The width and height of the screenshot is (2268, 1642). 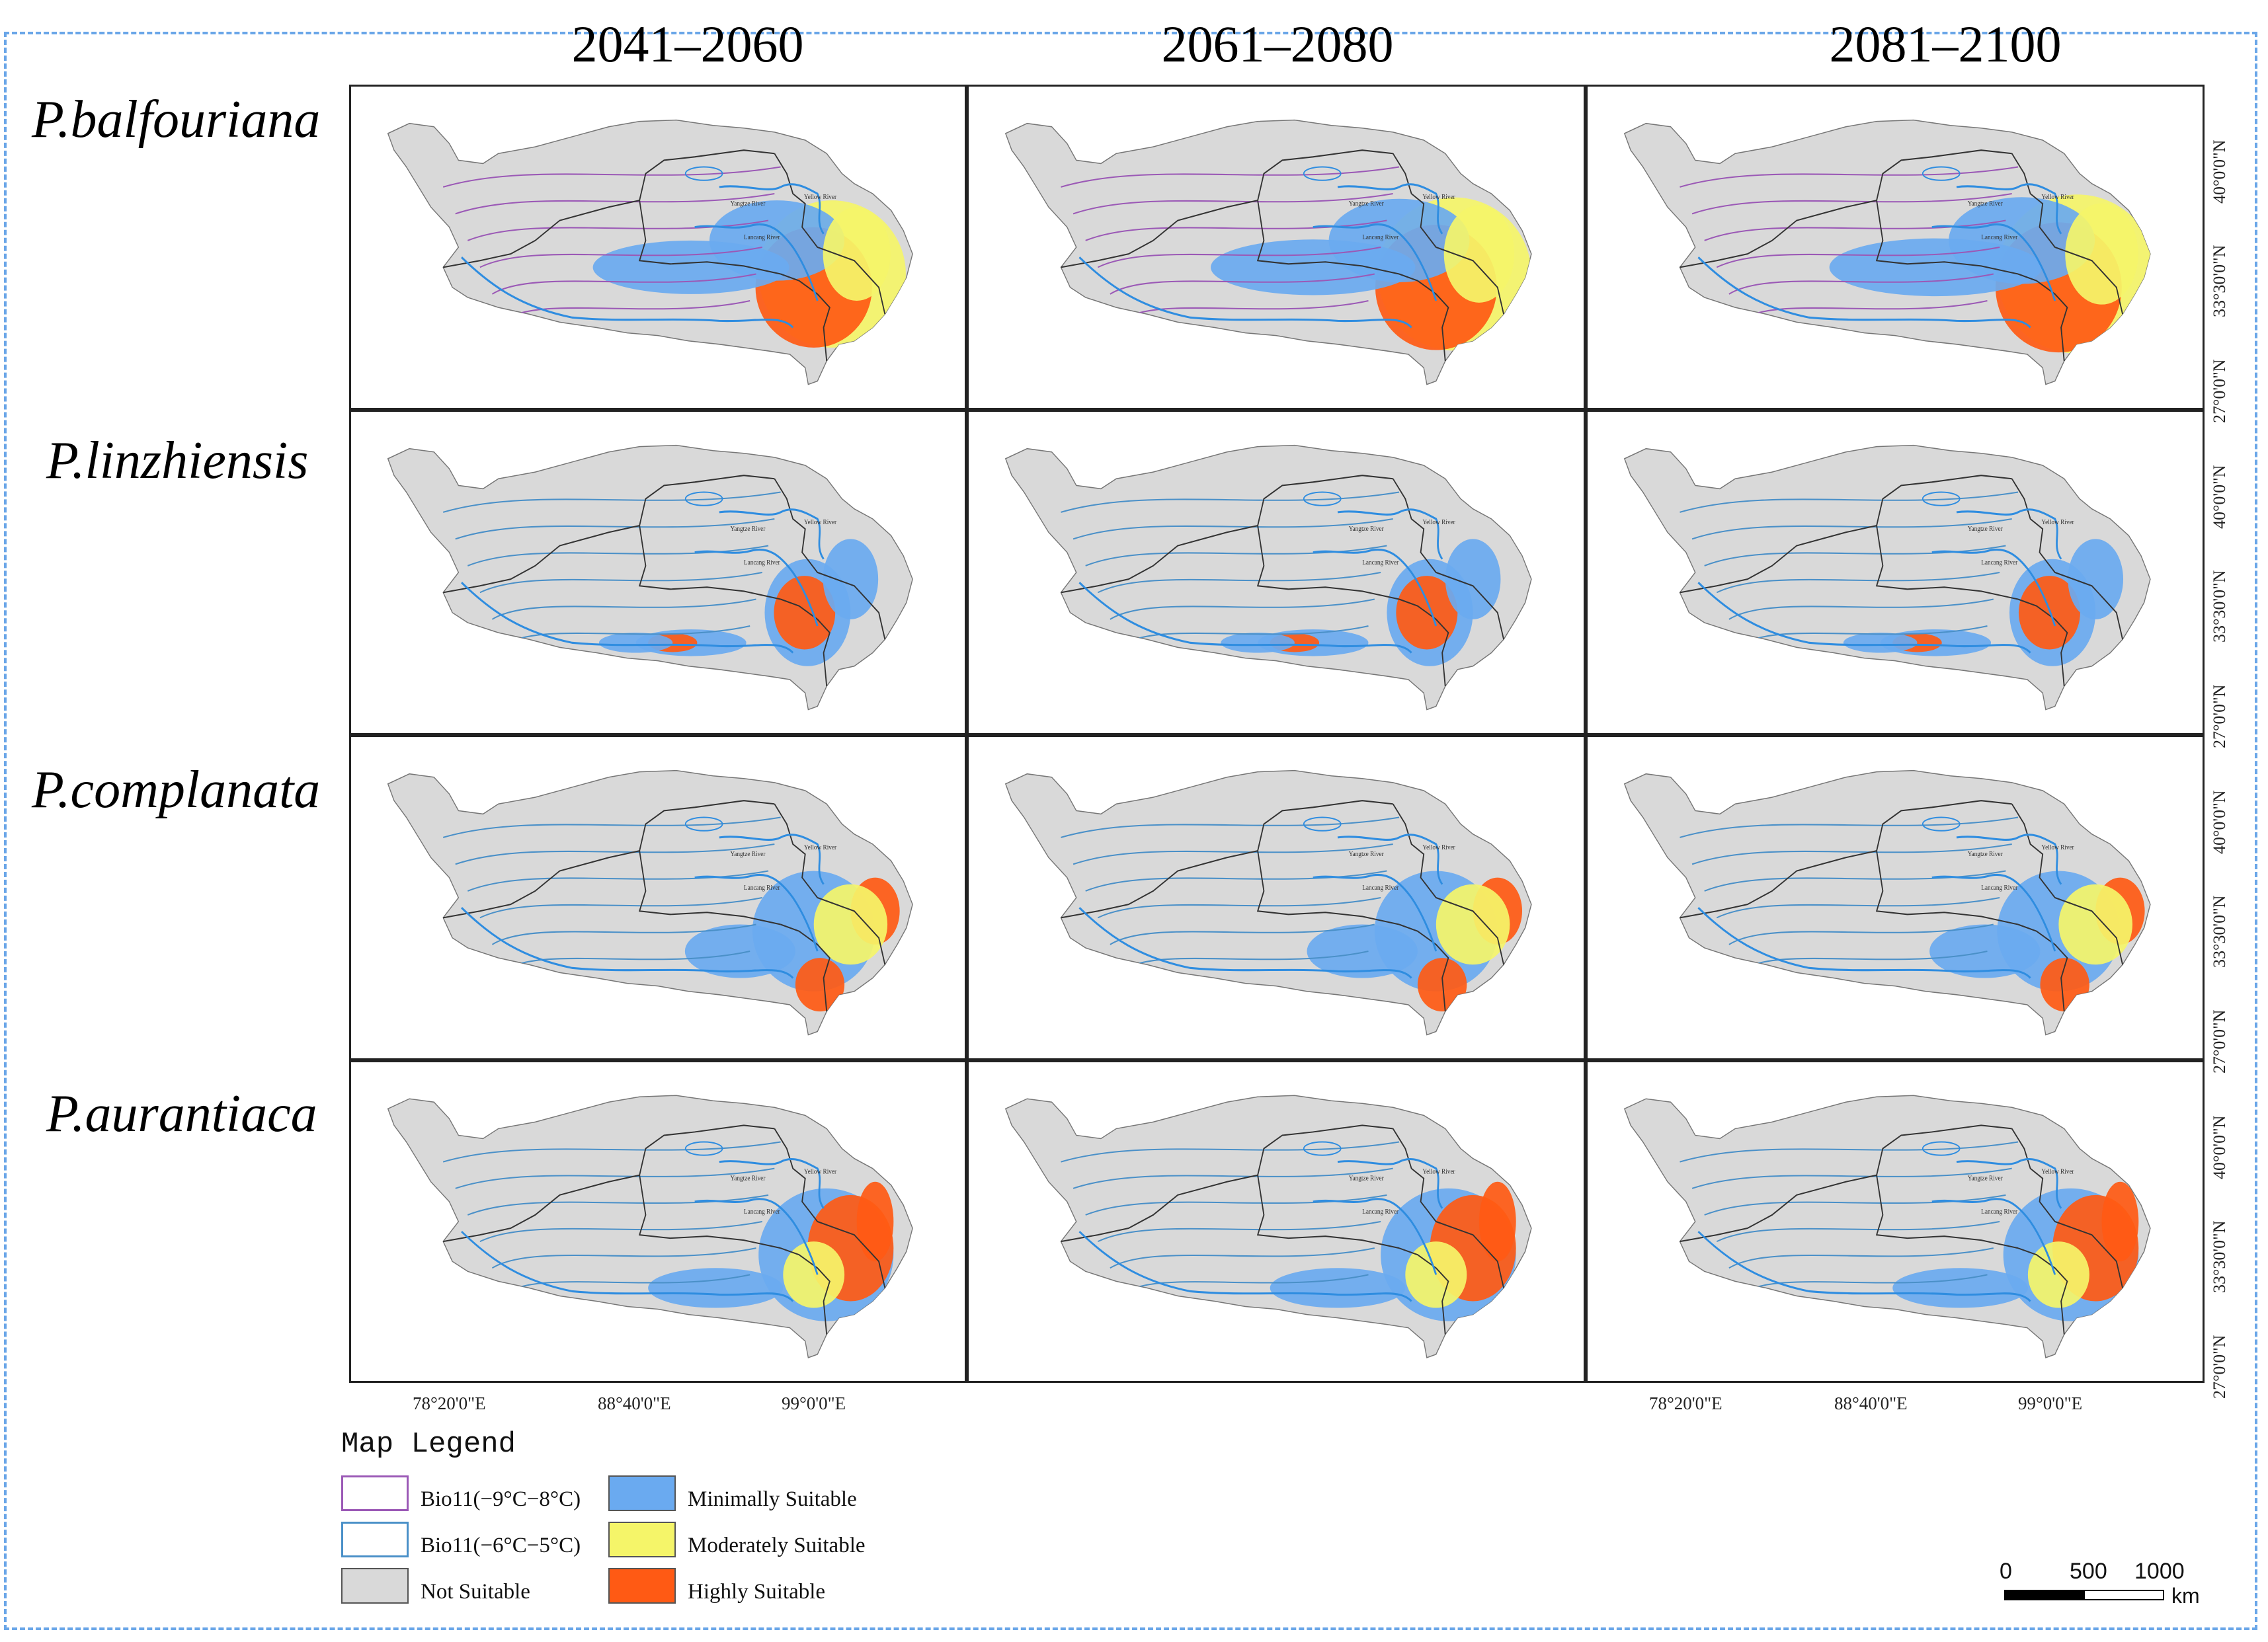 I want to click on longitude-label: 99°0'0"E, so click(x=814, y=1403).